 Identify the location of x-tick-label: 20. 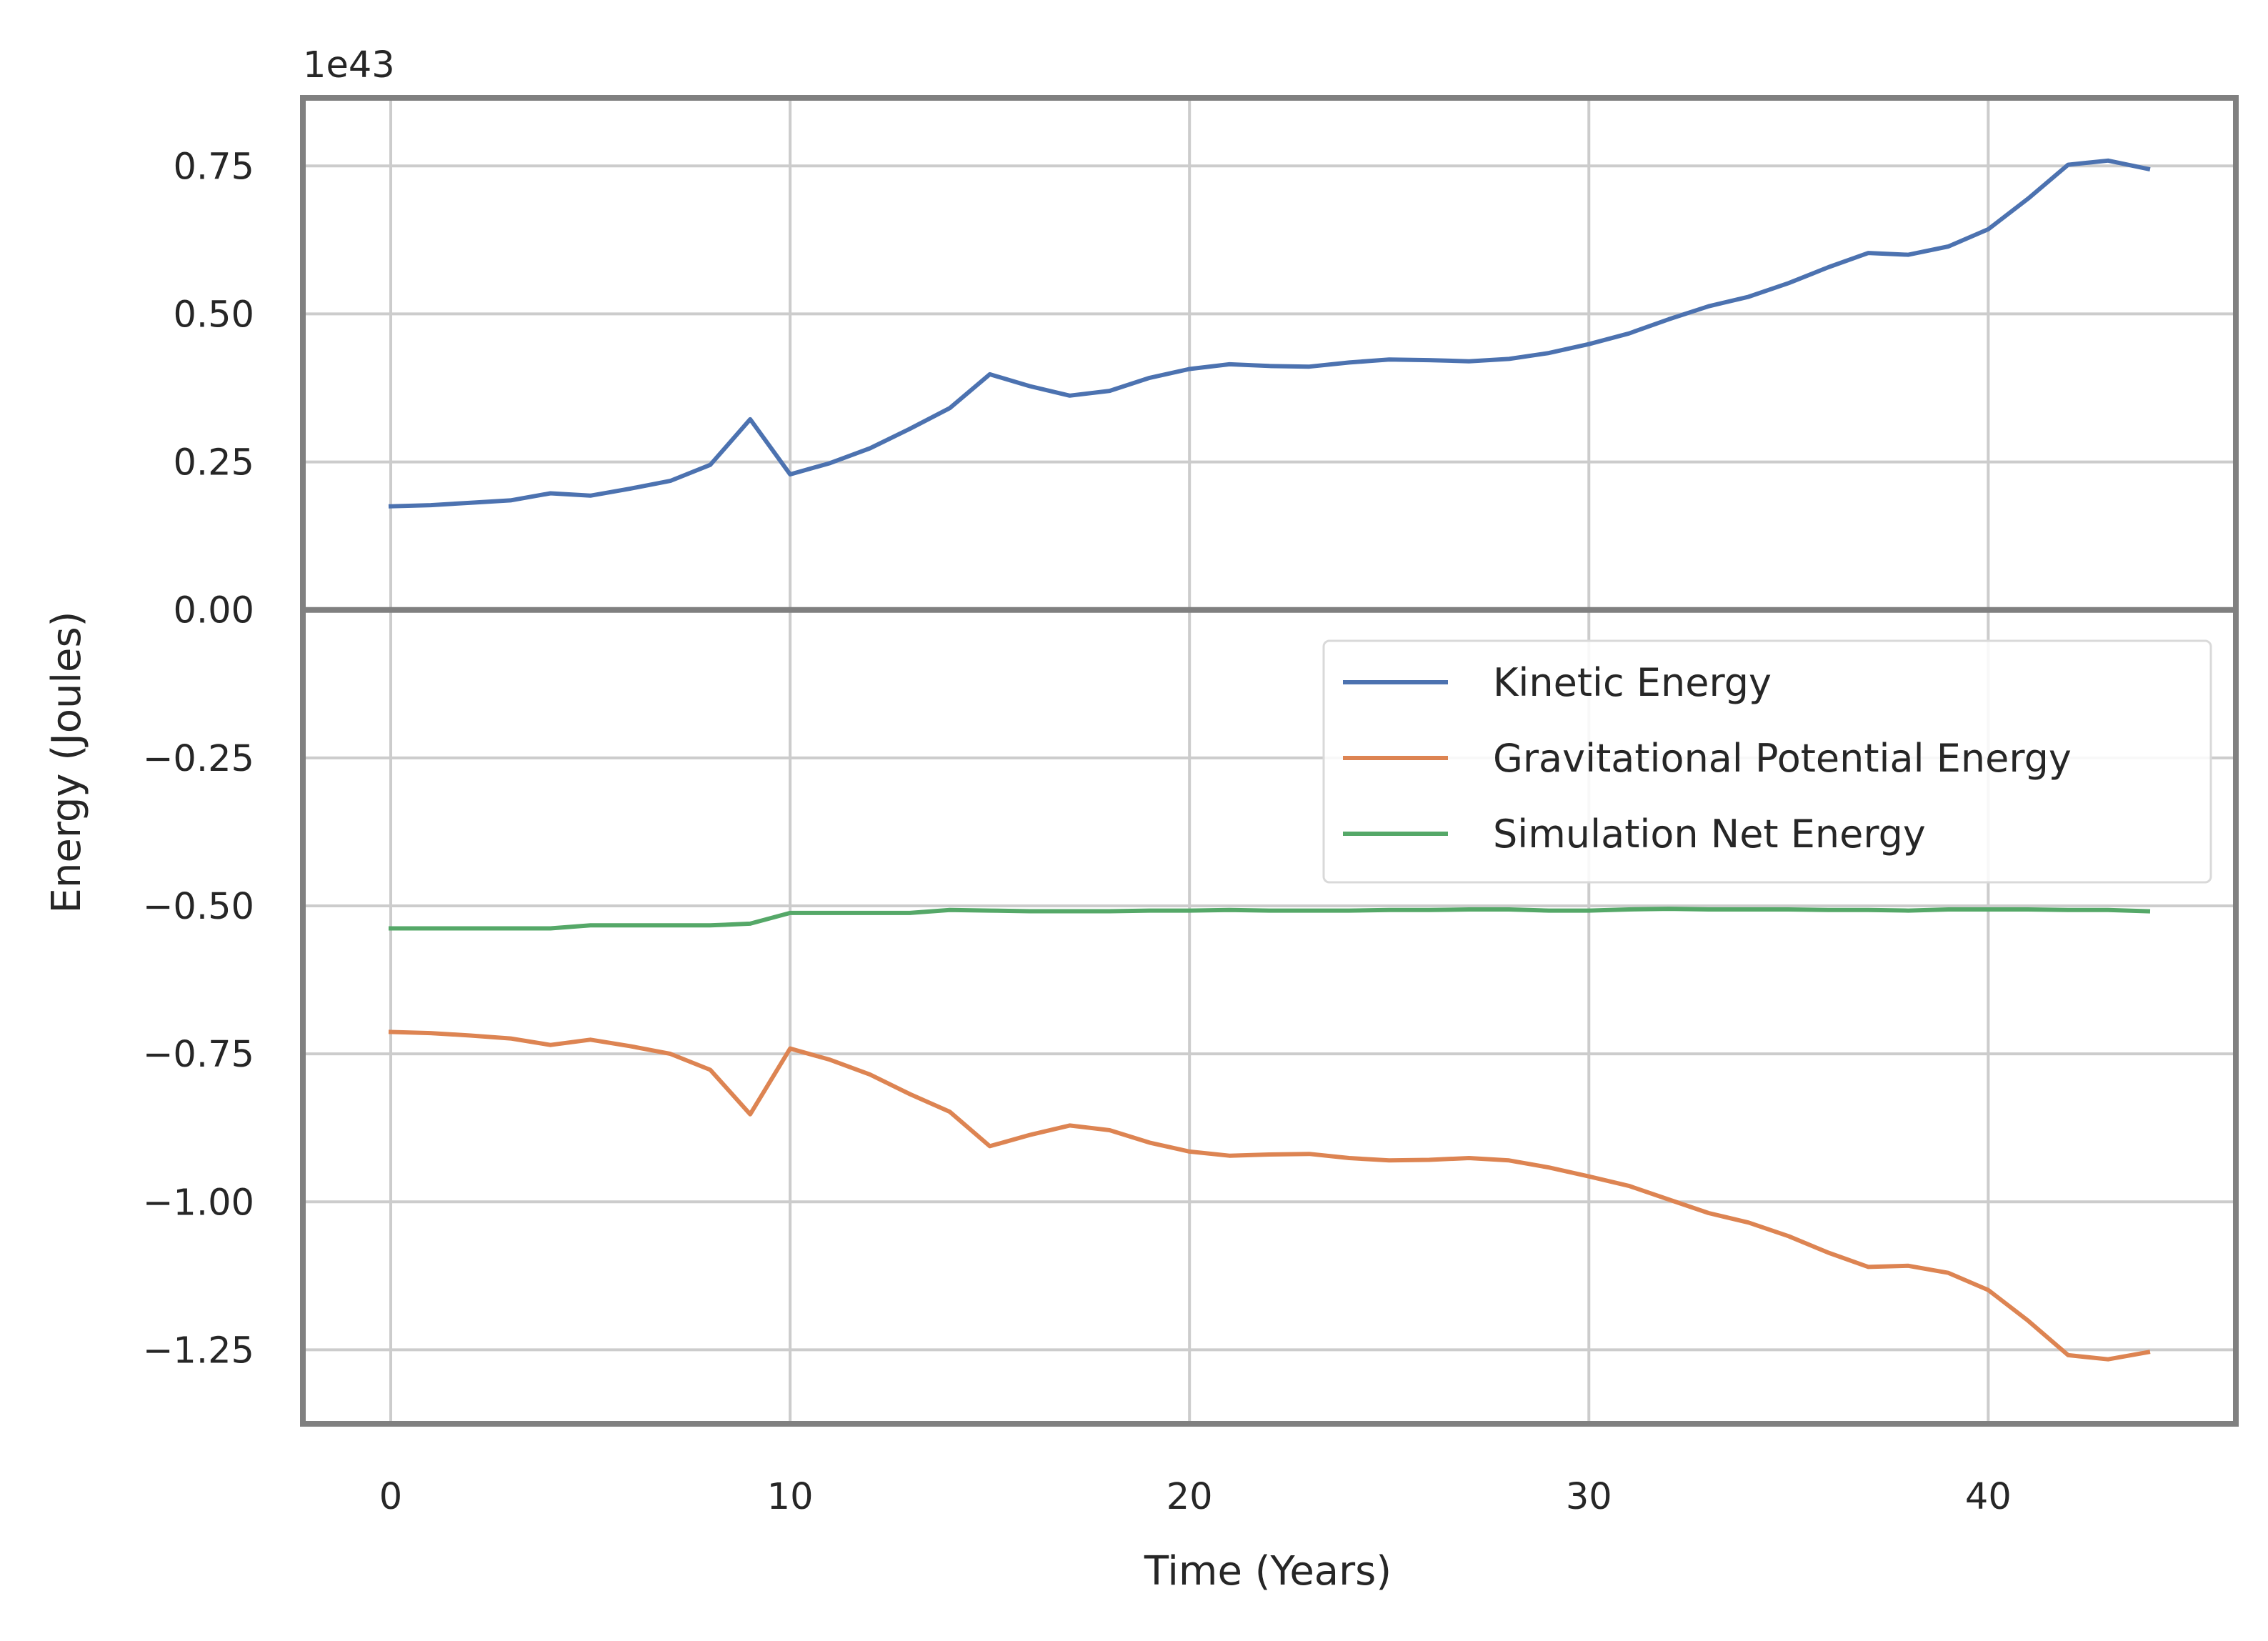
(1190, 1497).